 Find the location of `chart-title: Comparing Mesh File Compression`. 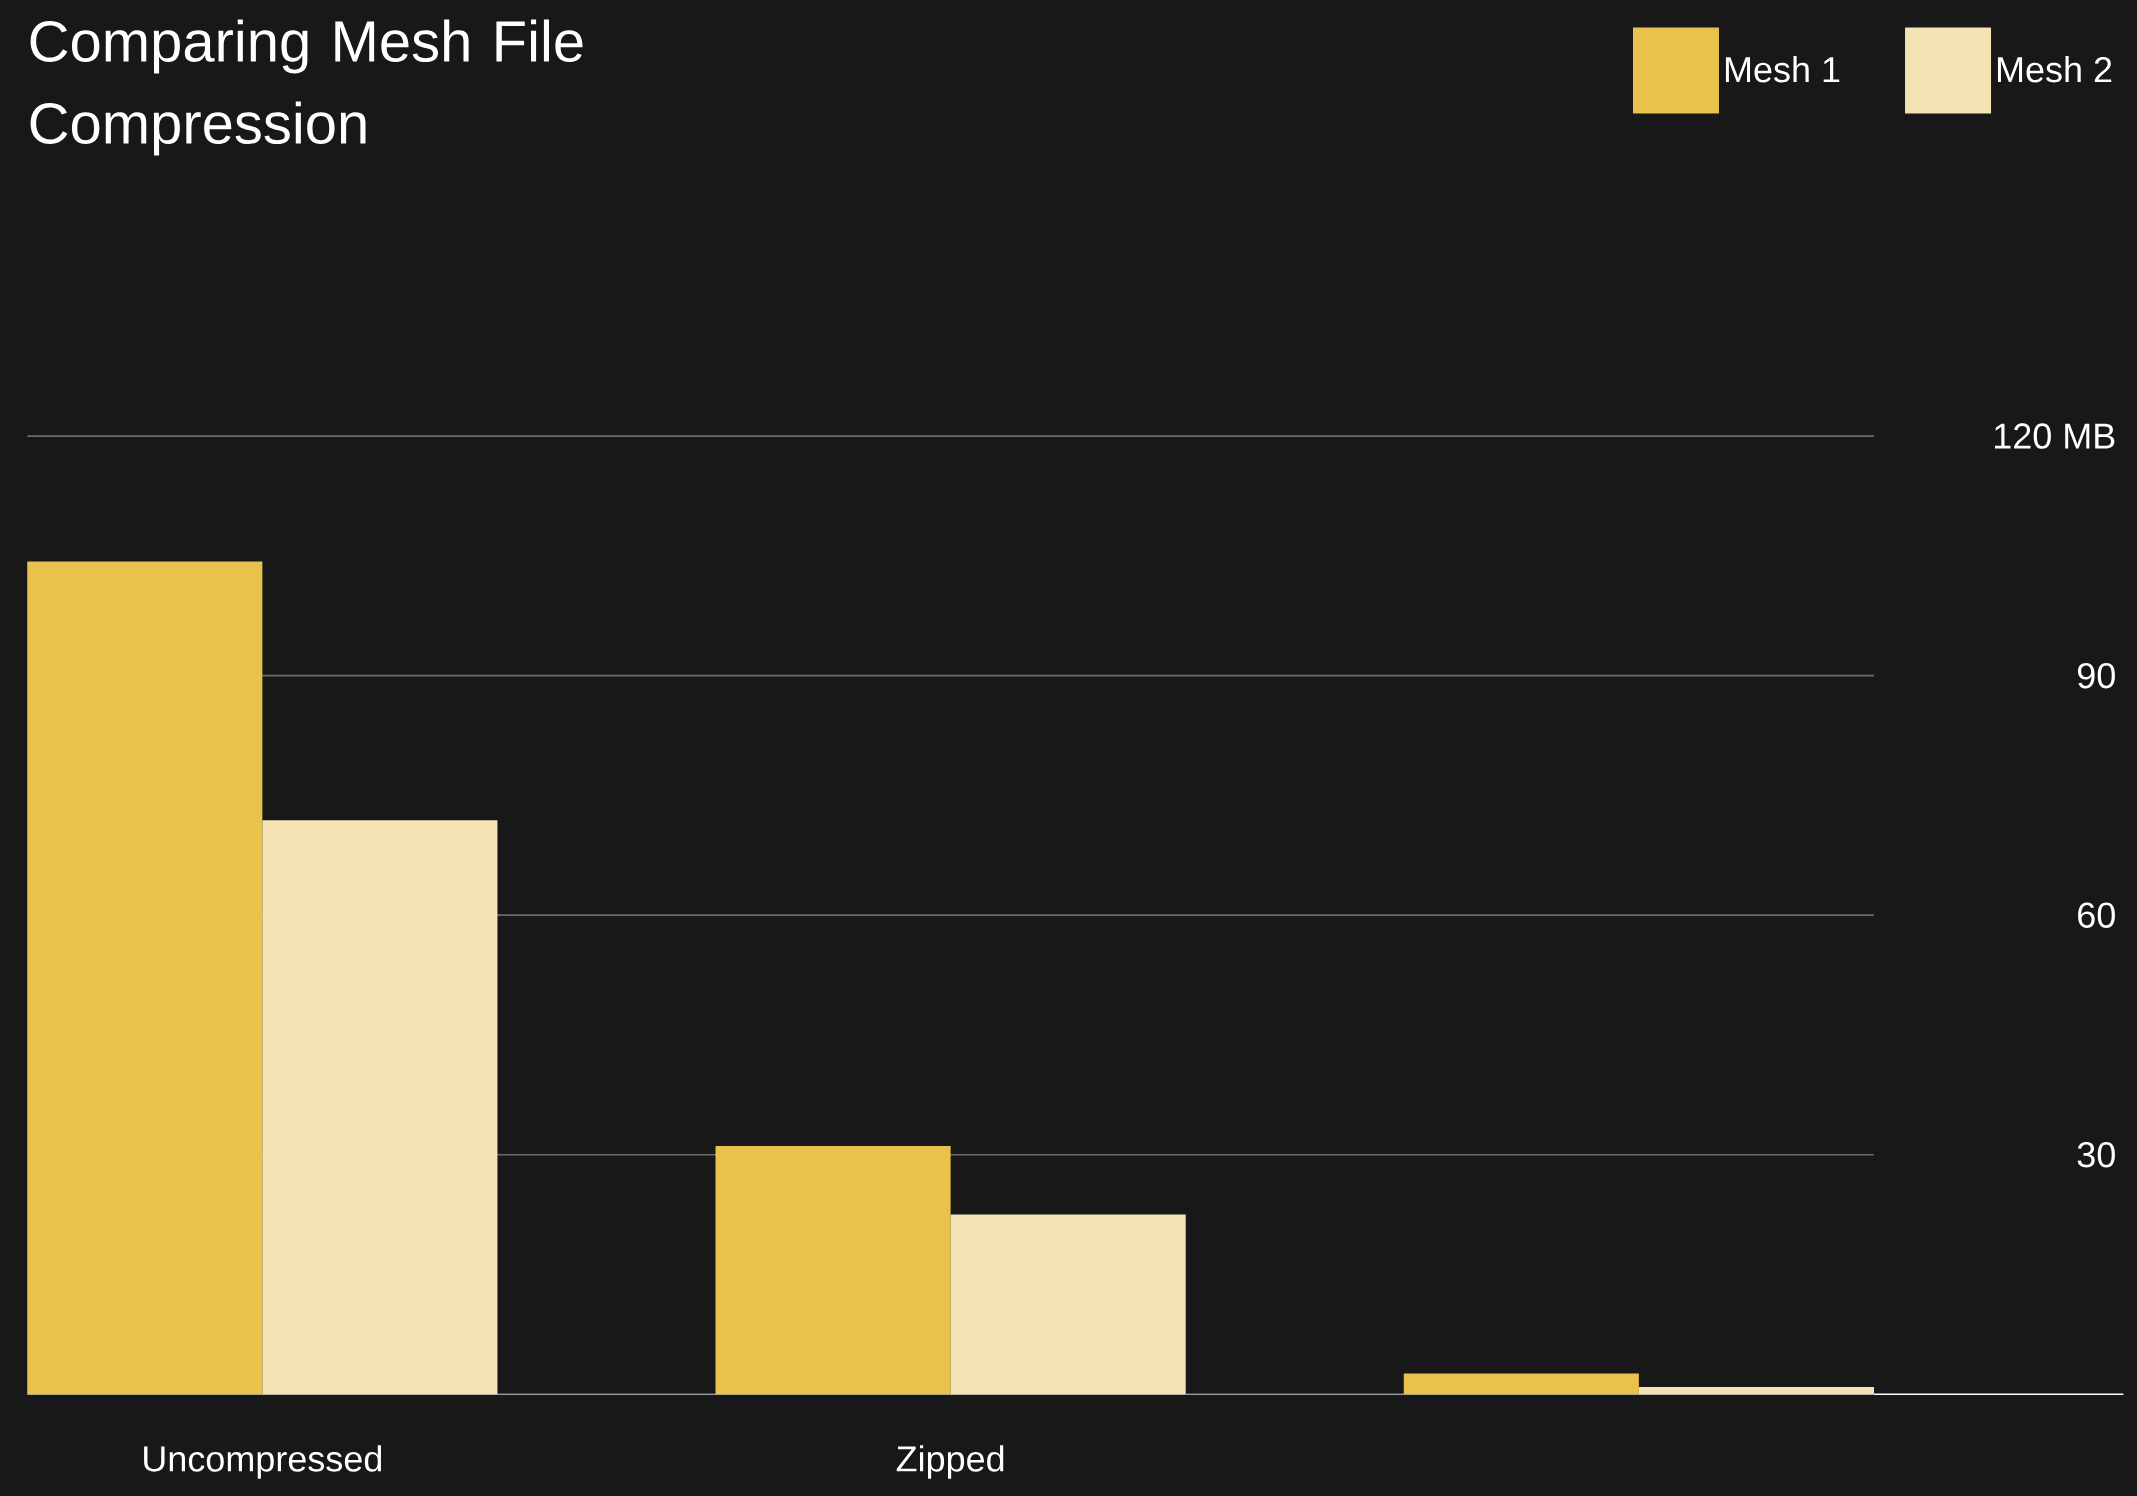

chart-title: Comparing Mesh File Compression is located at coordinates (306, 87).